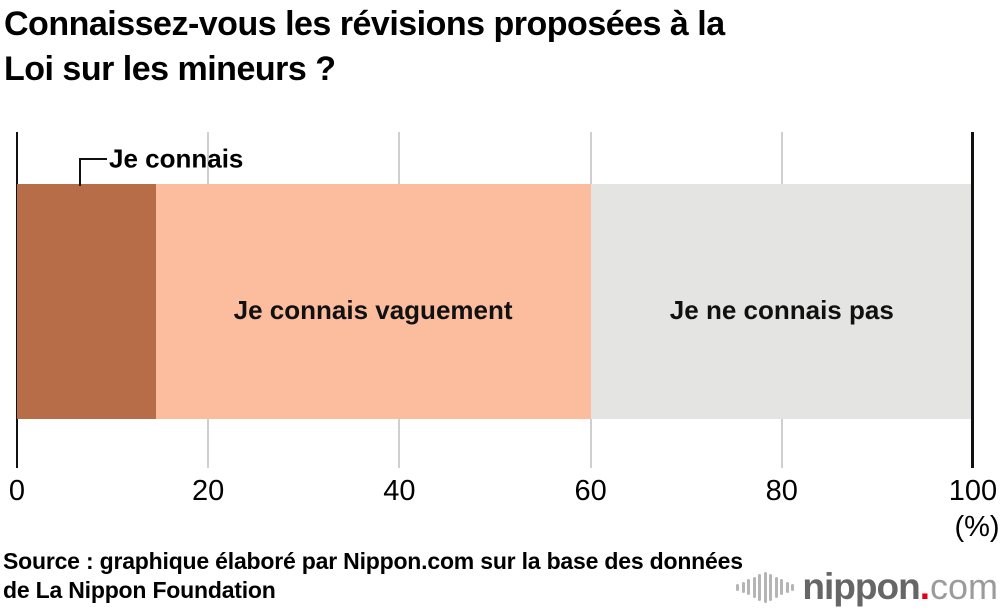 The height and width of the screenshot is (616, 1000). What do you see at coordinates (861, 586) in the screenshot?
I see `logo-text-nippon: nippon` at bounding box center [861, 586].